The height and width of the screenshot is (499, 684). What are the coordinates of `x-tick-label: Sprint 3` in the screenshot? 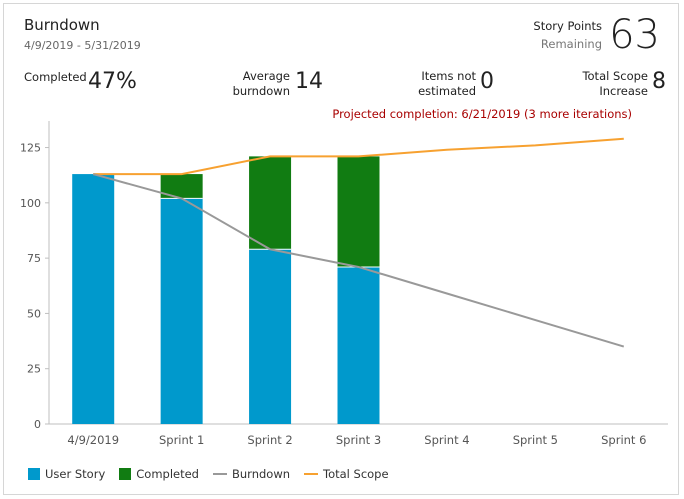 It's located at (358, 440).